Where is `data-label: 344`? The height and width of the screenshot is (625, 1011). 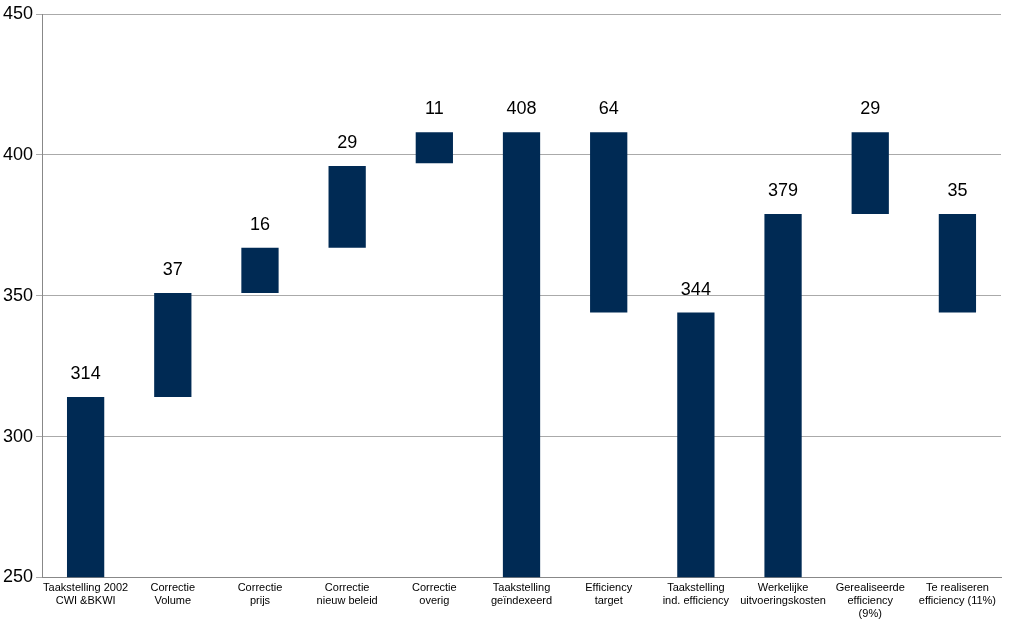
data-label: 344 is located at coordinates (695, 288).